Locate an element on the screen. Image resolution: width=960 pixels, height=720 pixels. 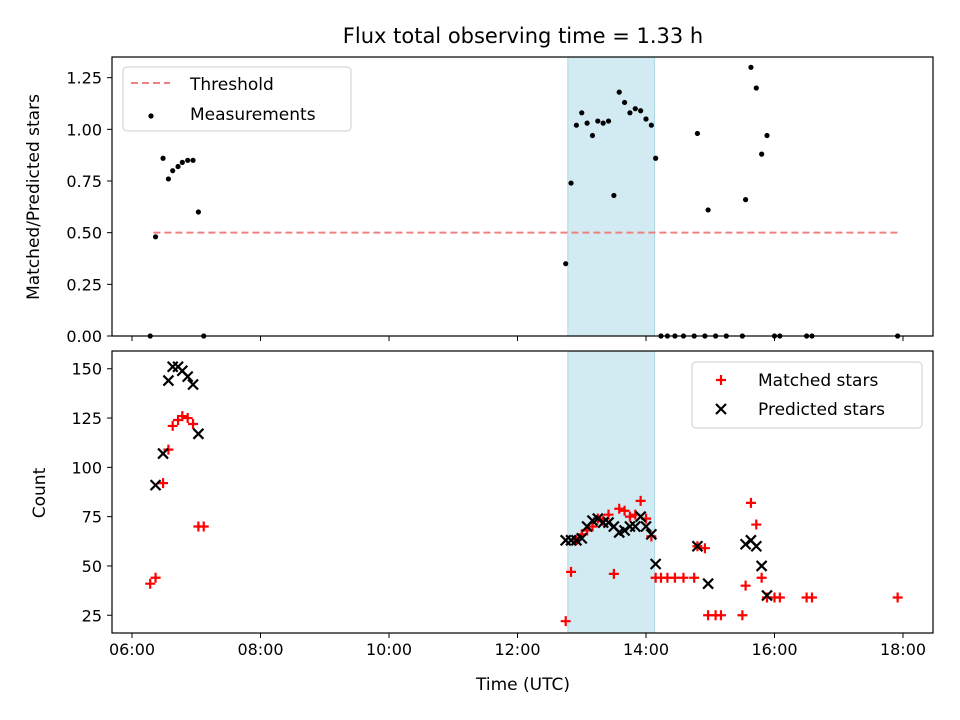
legend-predicted-swatch is located at coordinates (721, 409).